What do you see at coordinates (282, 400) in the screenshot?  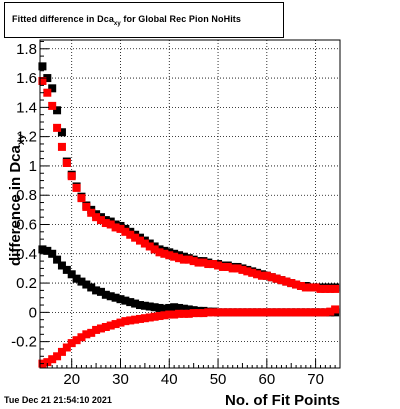 I see `x-axis-label: No. of Fit Points` at bounding box center [282, 400].